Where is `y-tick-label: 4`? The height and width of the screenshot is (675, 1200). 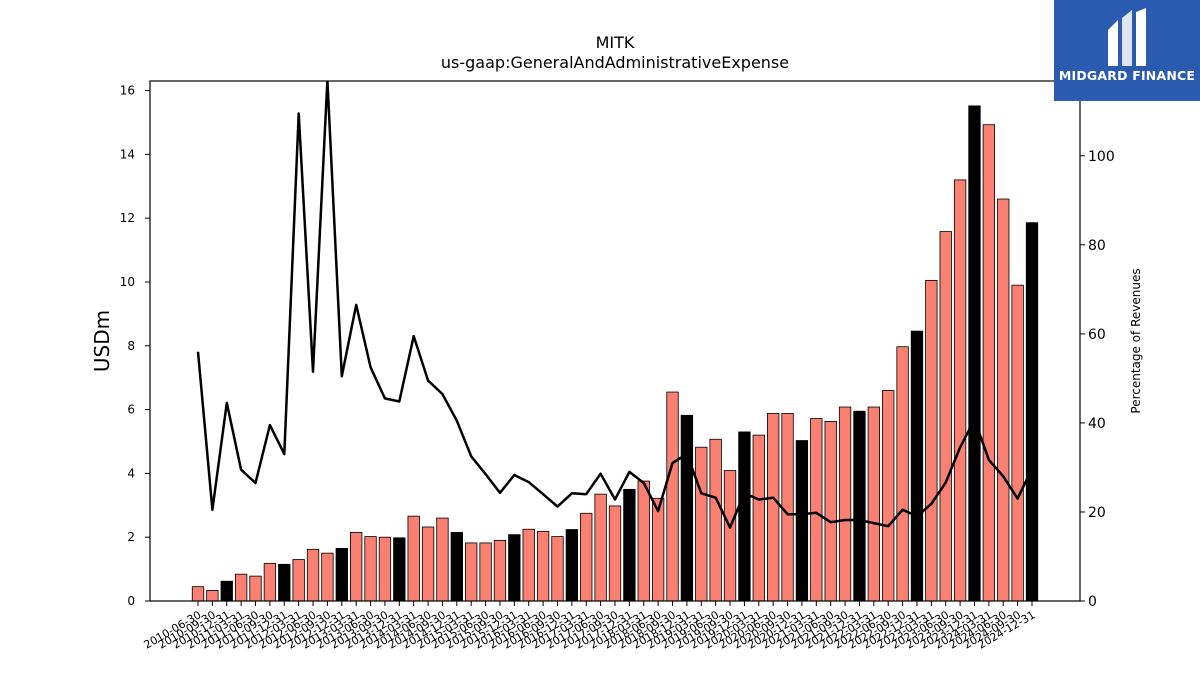
y-tick-label: 4 is located at coordinates (131, 473).